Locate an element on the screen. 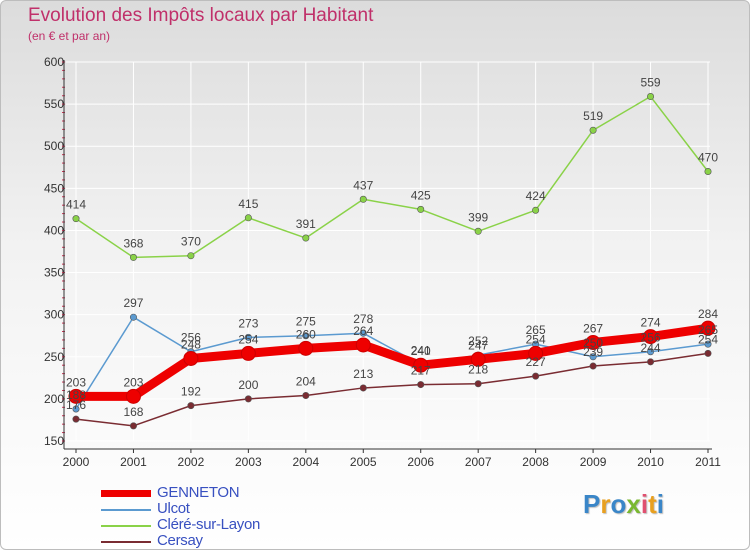  data-label-genneton: 284 is located at coordinates (708, 314).